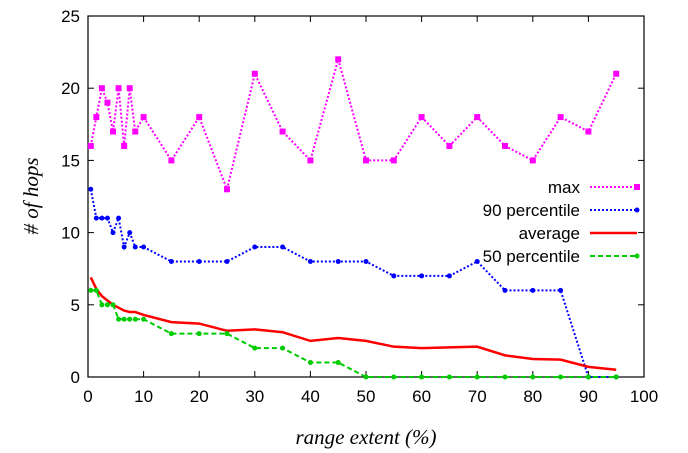 Image resolution: width=688 pixels, height=453 pixels. I want to click on y-axis-title: # of hops, so click(31, 195).